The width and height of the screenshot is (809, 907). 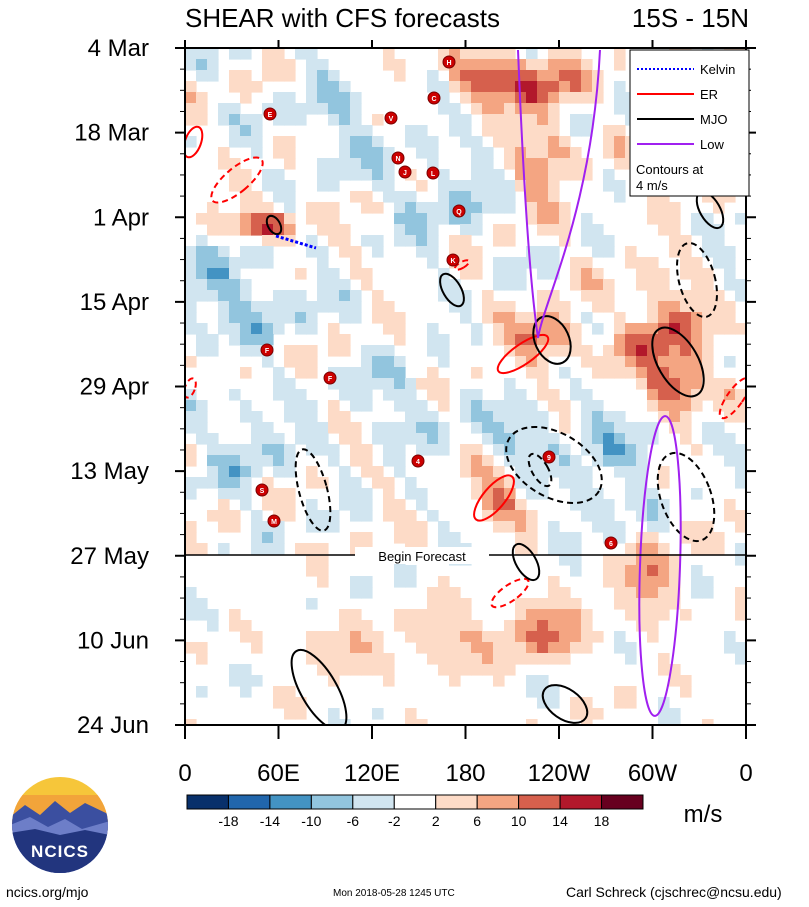 I want to click on storm-icon-body, so click(x=453, y=260).